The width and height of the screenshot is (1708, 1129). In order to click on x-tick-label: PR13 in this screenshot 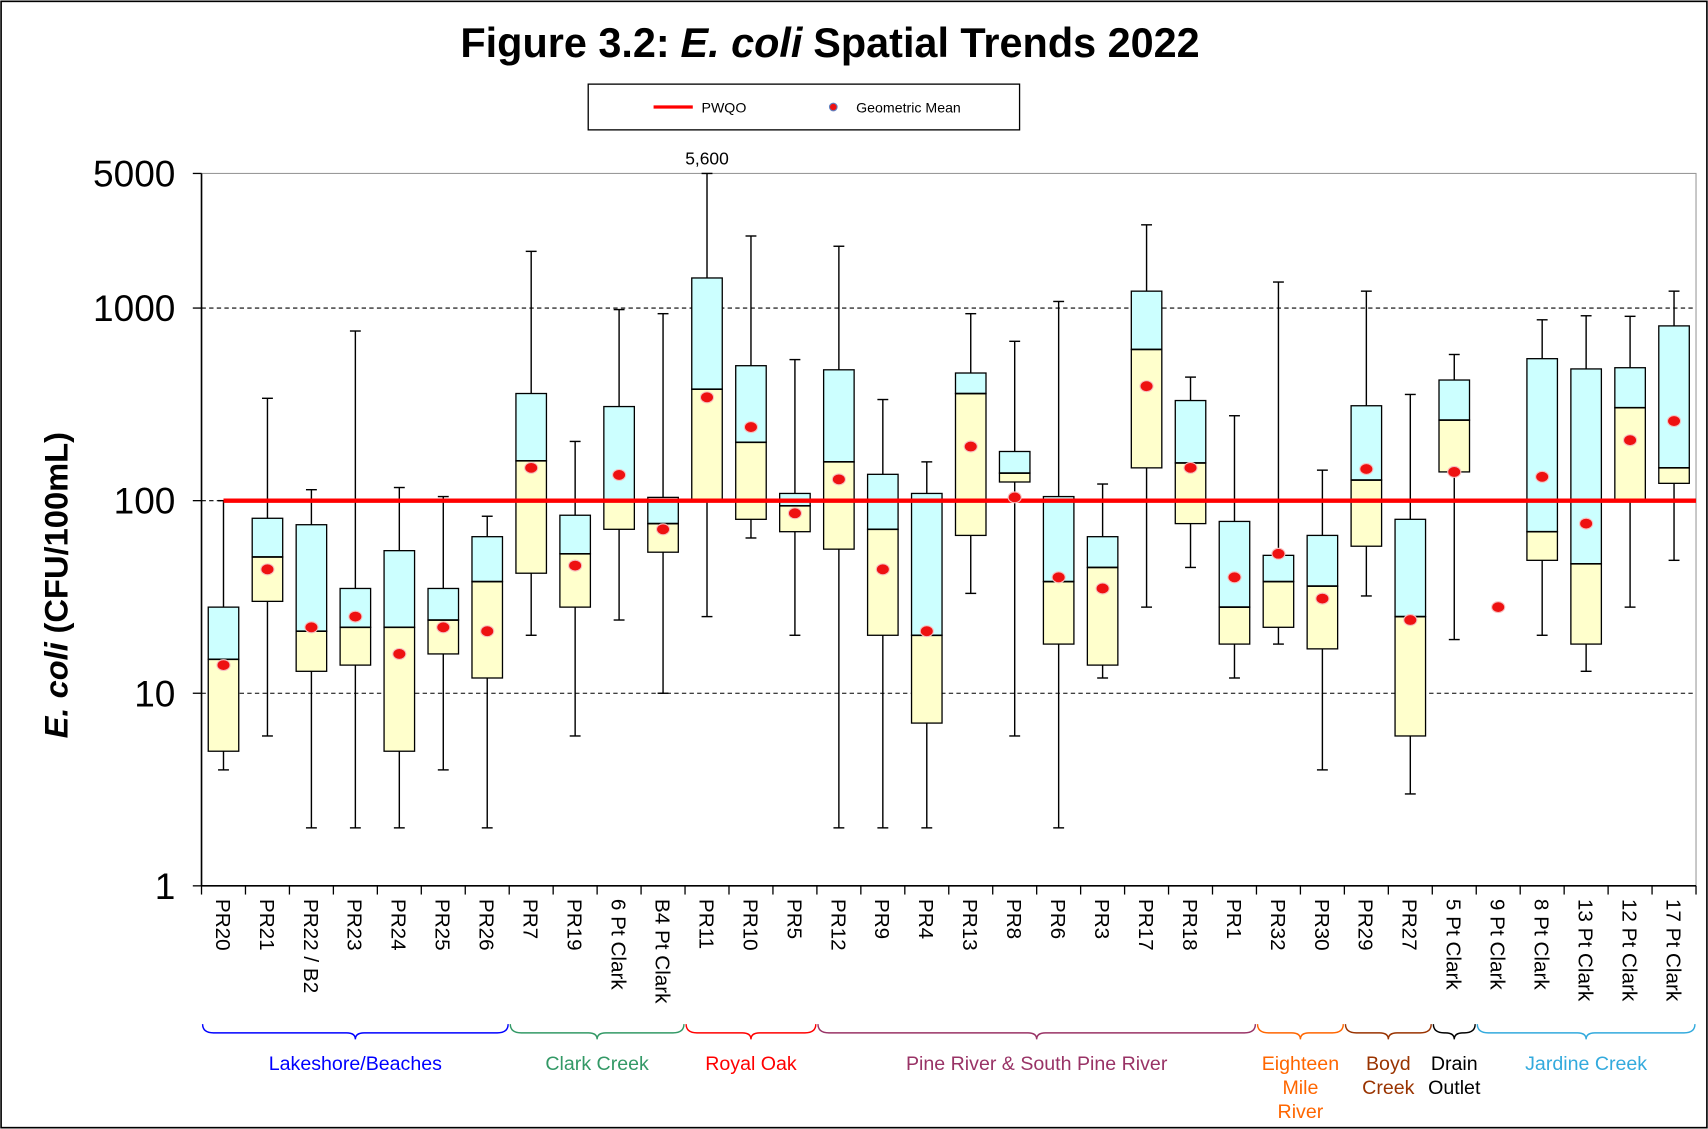, I will do `click(969, 925)`.